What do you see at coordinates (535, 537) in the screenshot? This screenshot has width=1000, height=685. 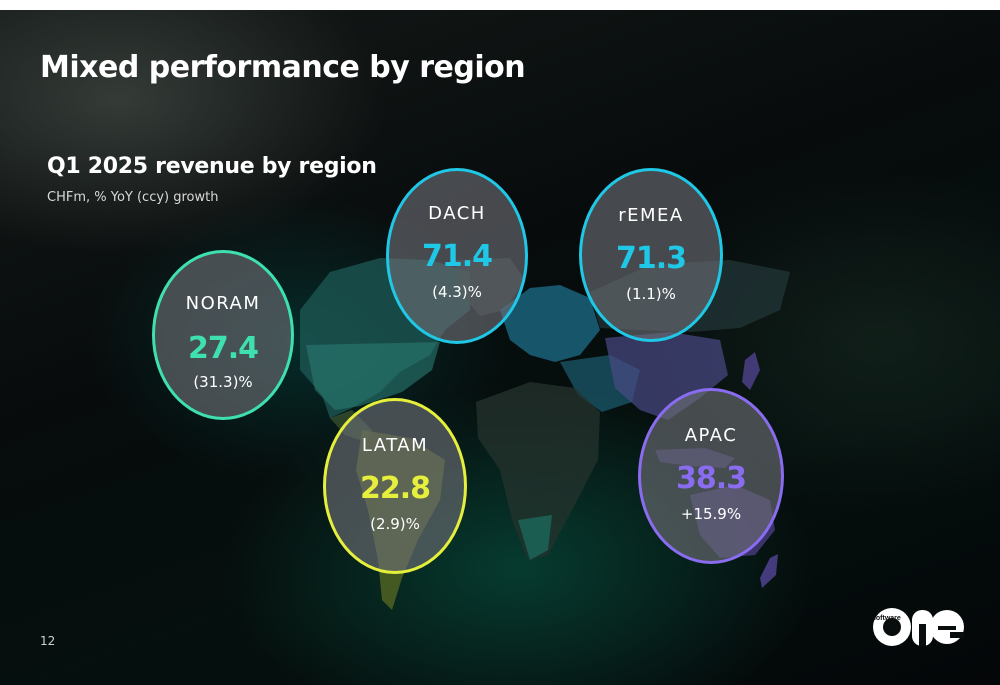 I see `south-africa-shape` at bounding box center [535, 537].